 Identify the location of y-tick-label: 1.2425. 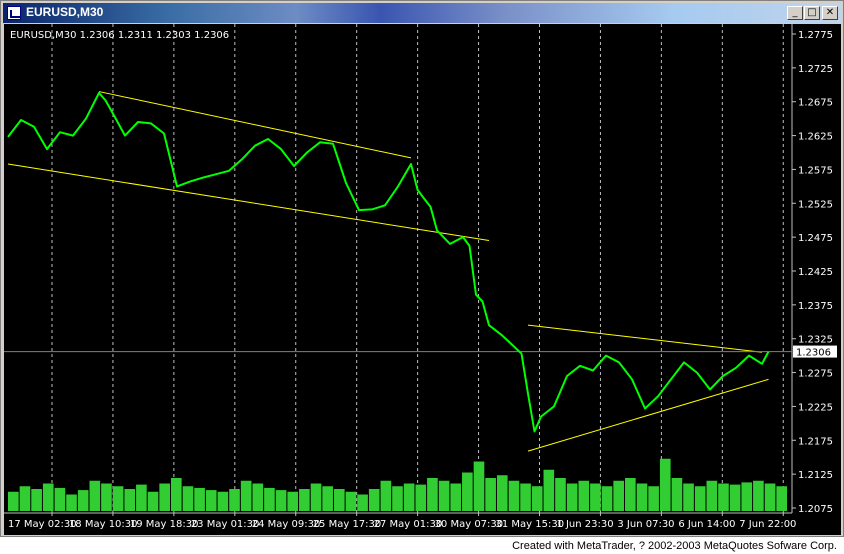
(815, 272).